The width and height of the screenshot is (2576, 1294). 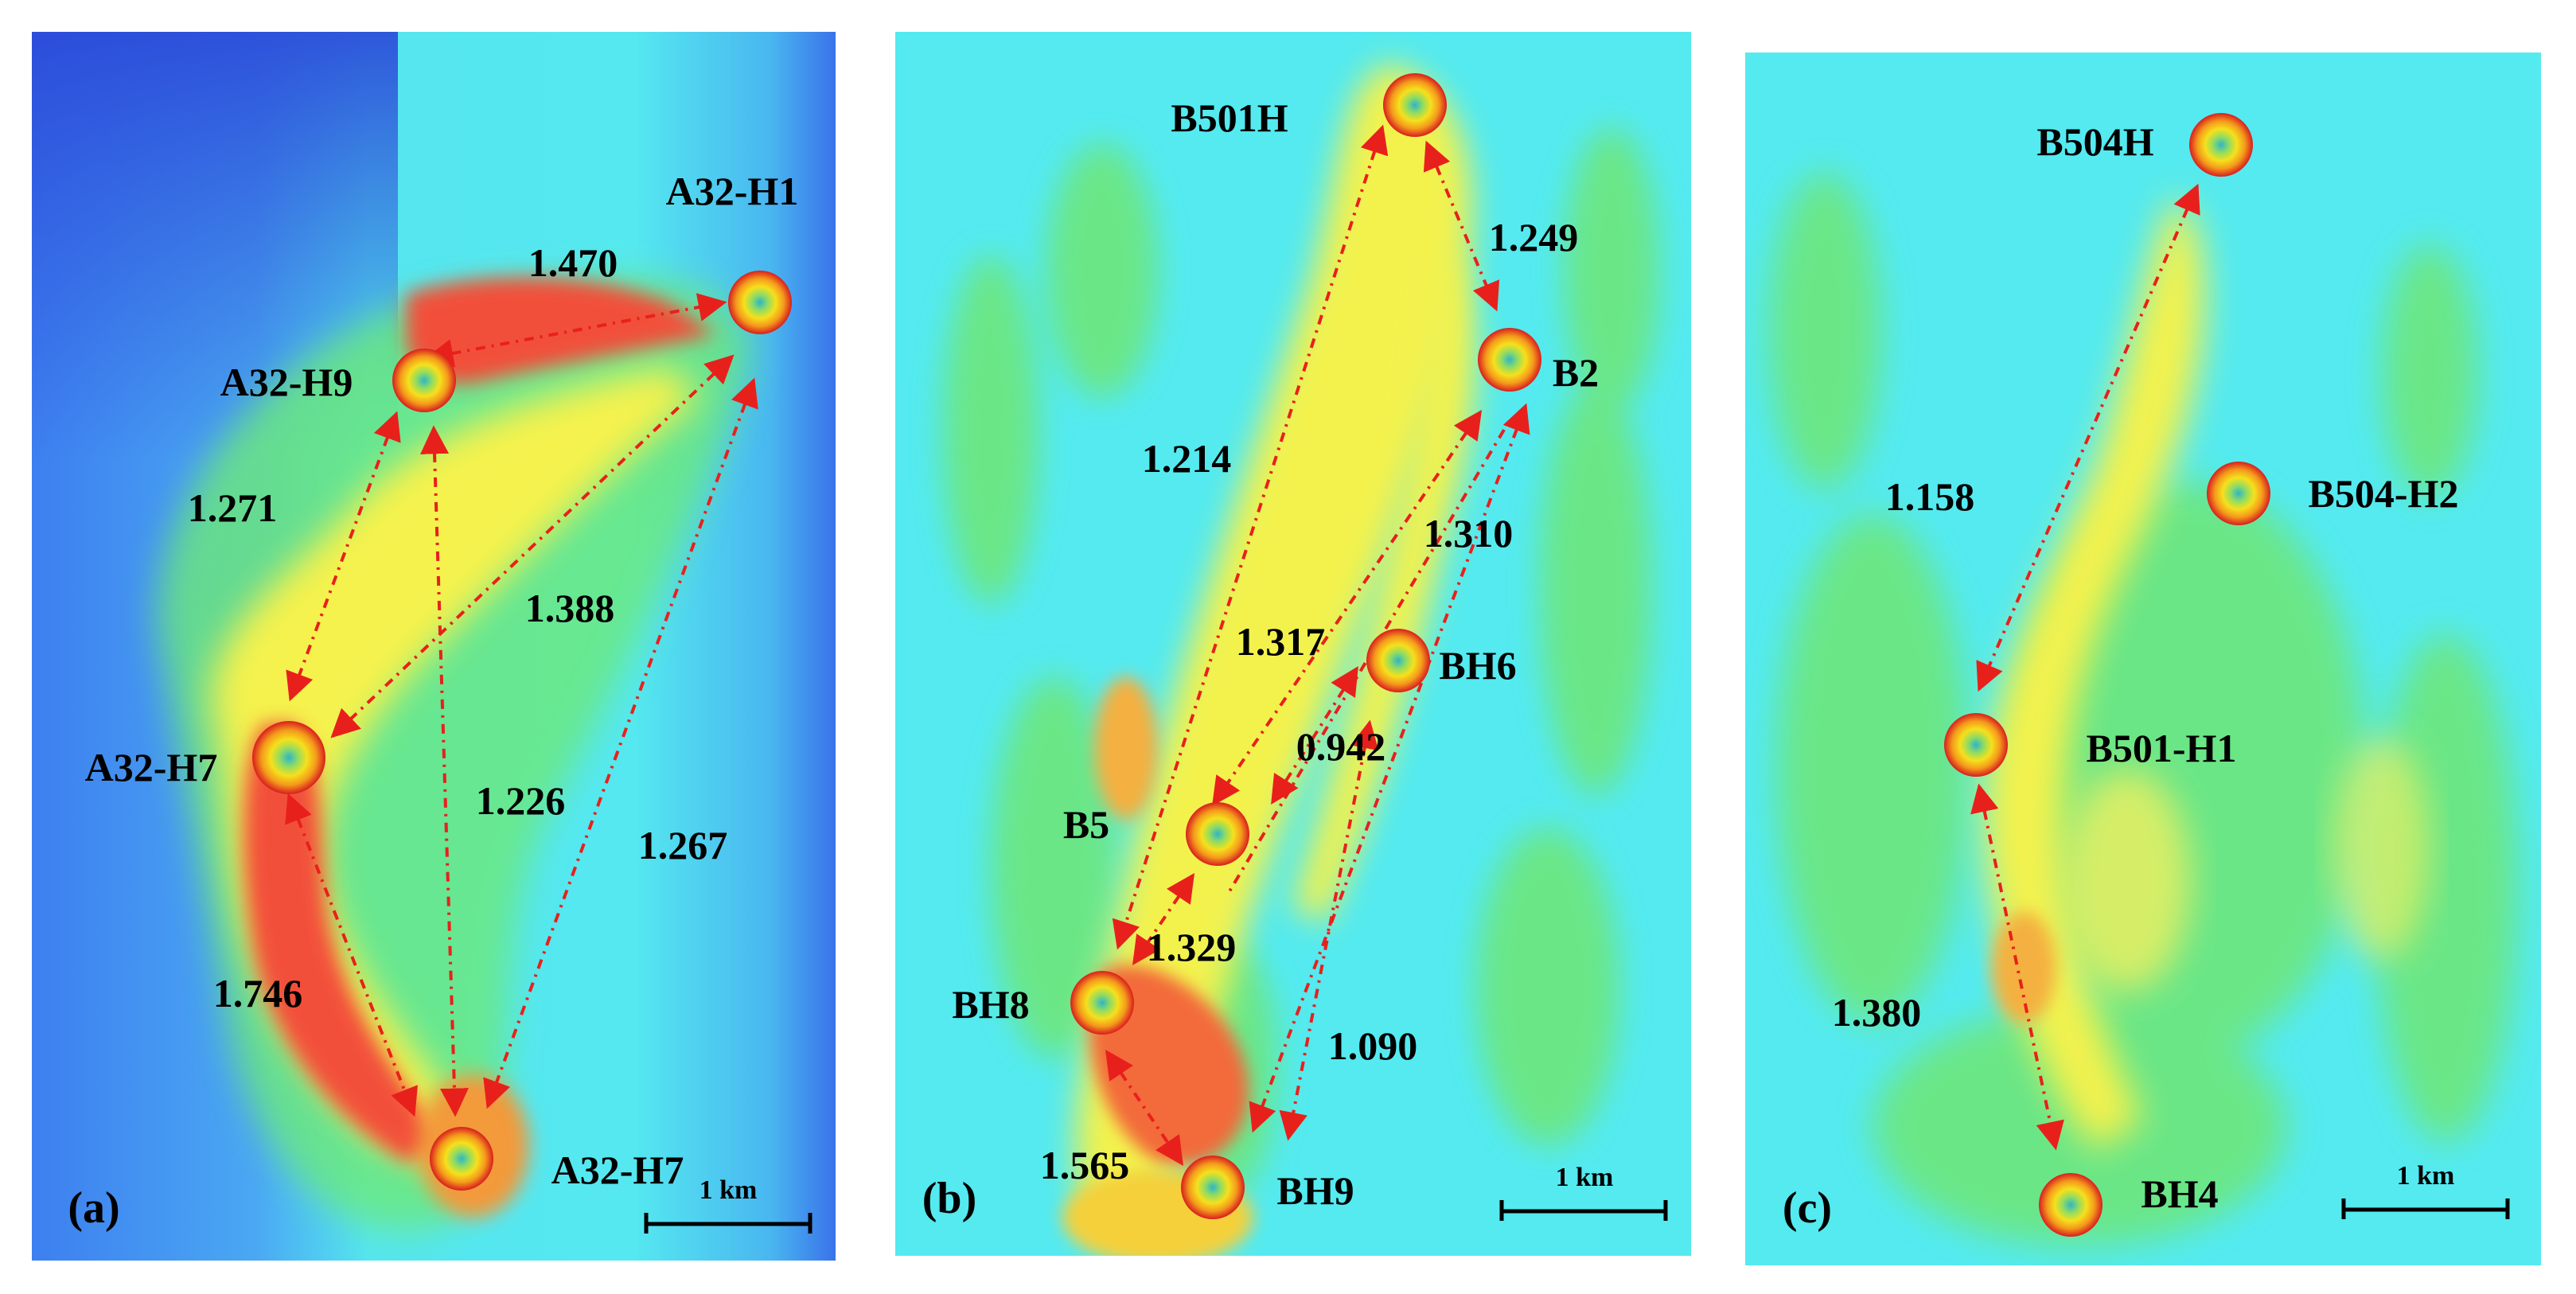 What do you see at coordinates (573, 263) in the screenshot?
I see `distance-label: 1.470` at bounding box center [573, 263].